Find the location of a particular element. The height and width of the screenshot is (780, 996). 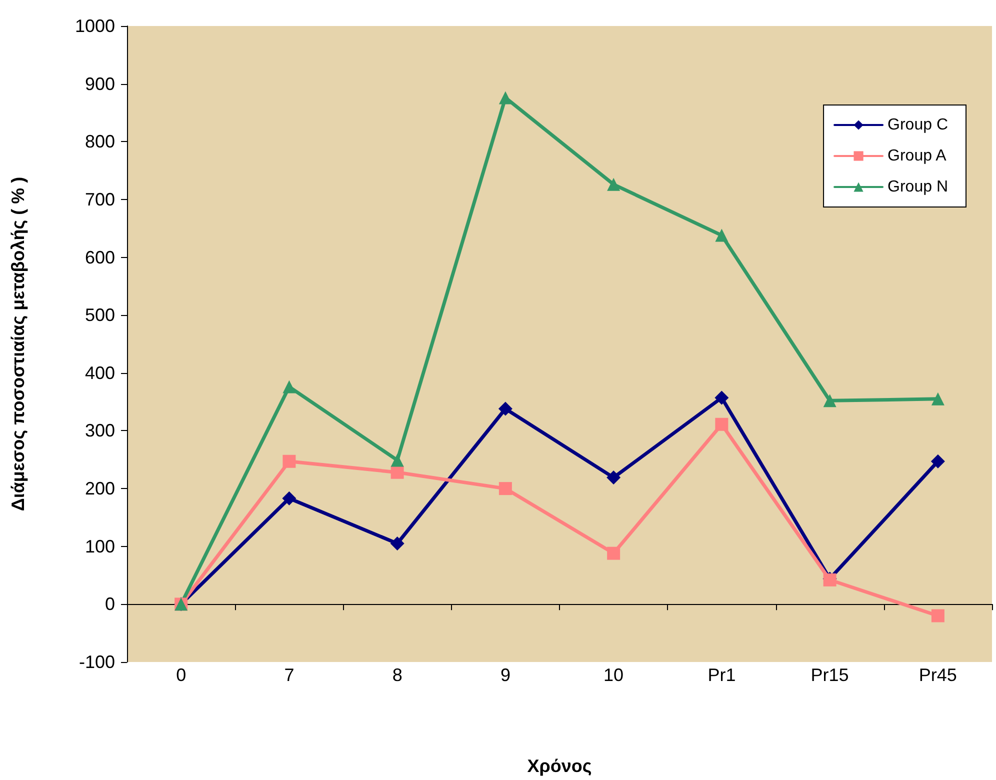

x-tick-label: 9 is located at coordinates (505, 675).